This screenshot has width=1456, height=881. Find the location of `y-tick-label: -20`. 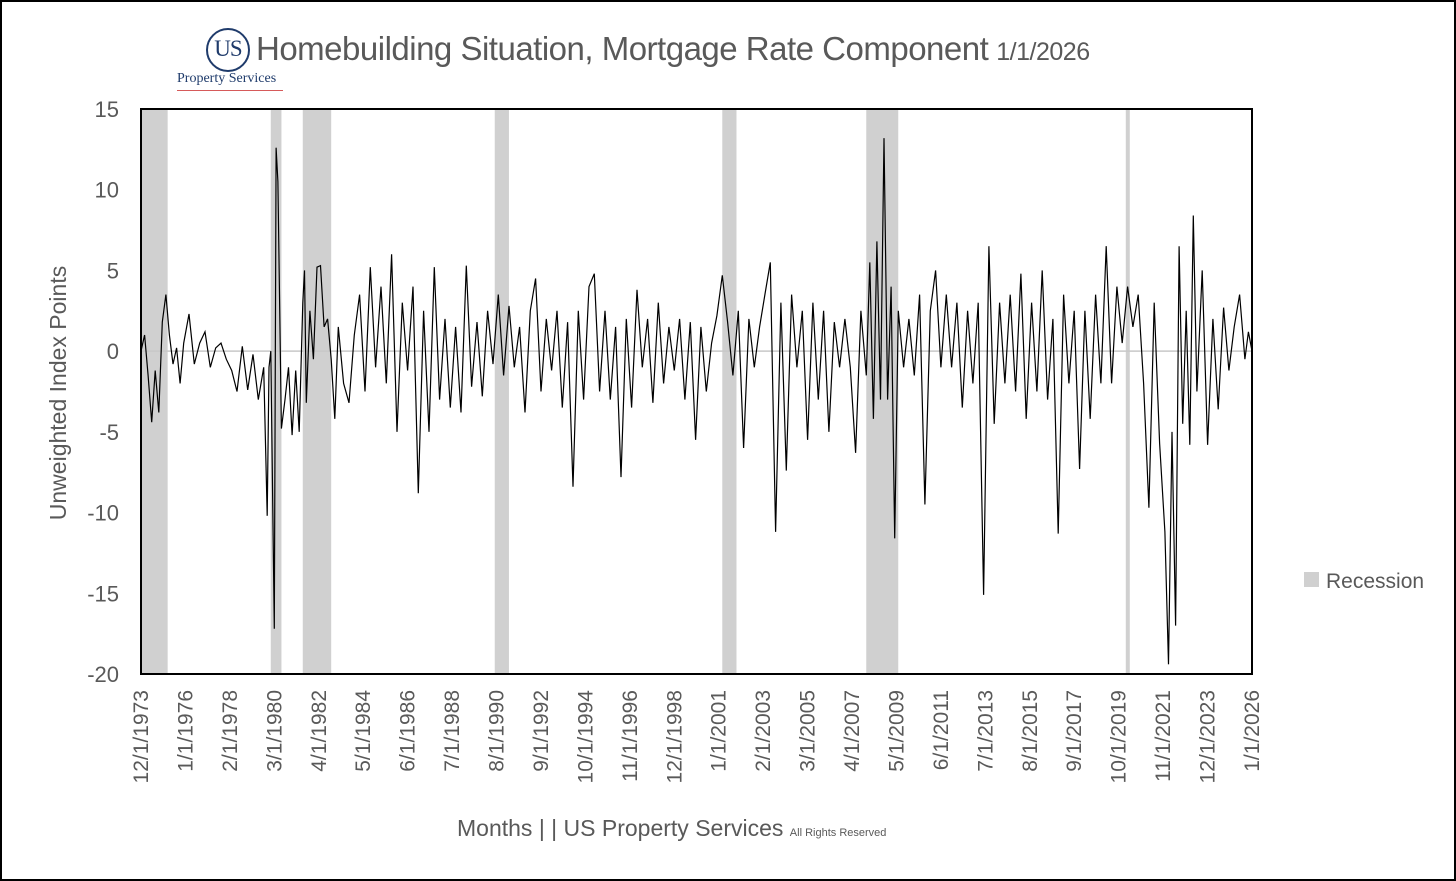

y-tick-label: -20 is located at coordinates (103, 674).